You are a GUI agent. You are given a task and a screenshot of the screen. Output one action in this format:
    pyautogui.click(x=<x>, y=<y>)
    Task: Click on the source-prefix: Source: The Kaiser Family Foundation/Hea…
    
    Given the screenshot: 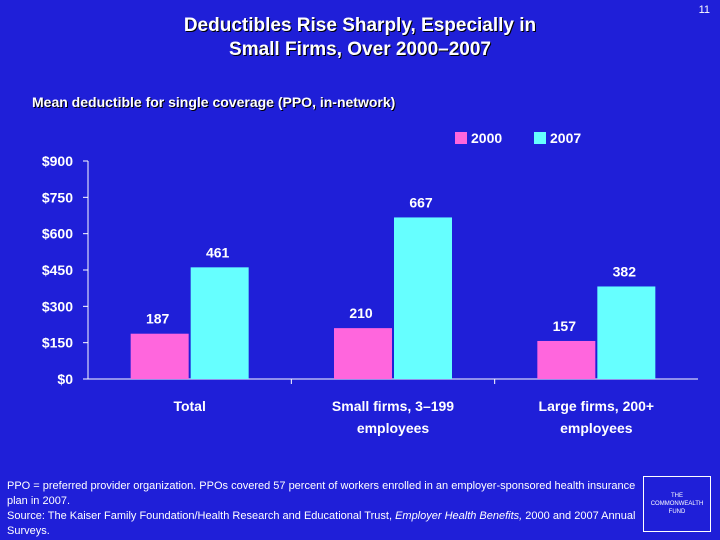 What is the action you would take?
    pyautogui.click(x=201, y=516)
    